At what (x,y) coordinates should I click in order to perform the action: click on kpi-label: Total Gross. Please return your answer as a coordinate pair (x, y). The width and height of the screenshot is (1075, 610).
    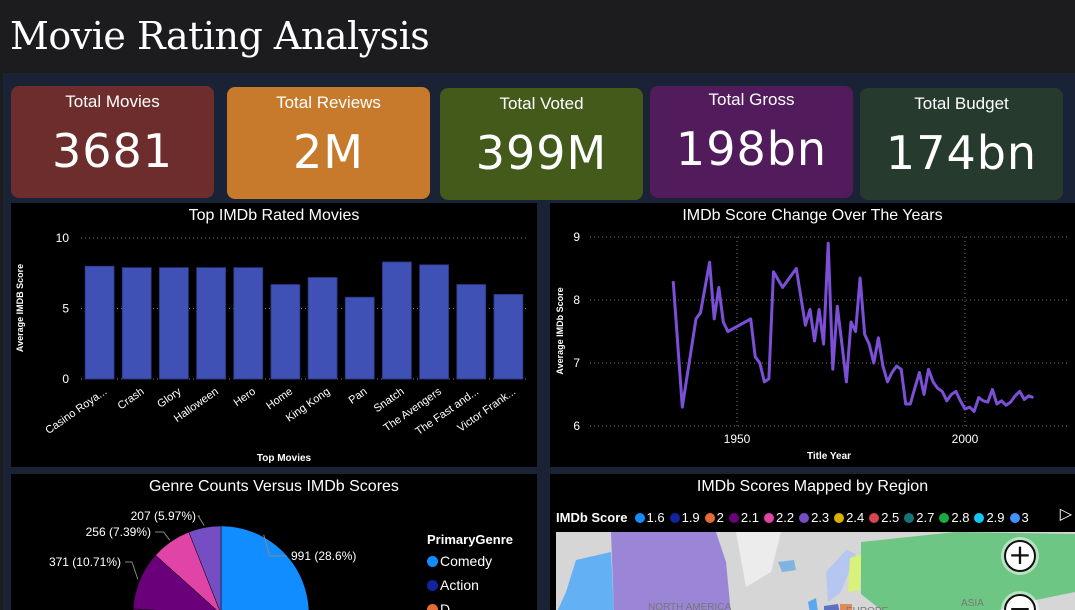
    Looking at the image, I should click on (751, 99).